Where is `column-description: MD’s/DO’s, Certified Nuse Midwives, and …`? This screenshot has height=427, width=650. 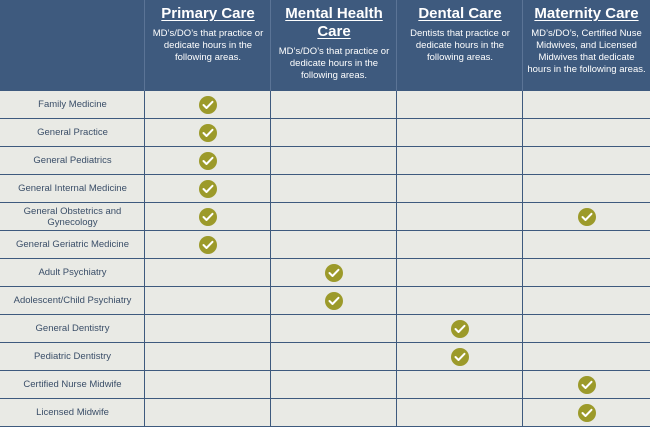 column-description: MD’s/DO’s, Certified Nuse Midwives, and … is located at coordinates (586, 51).